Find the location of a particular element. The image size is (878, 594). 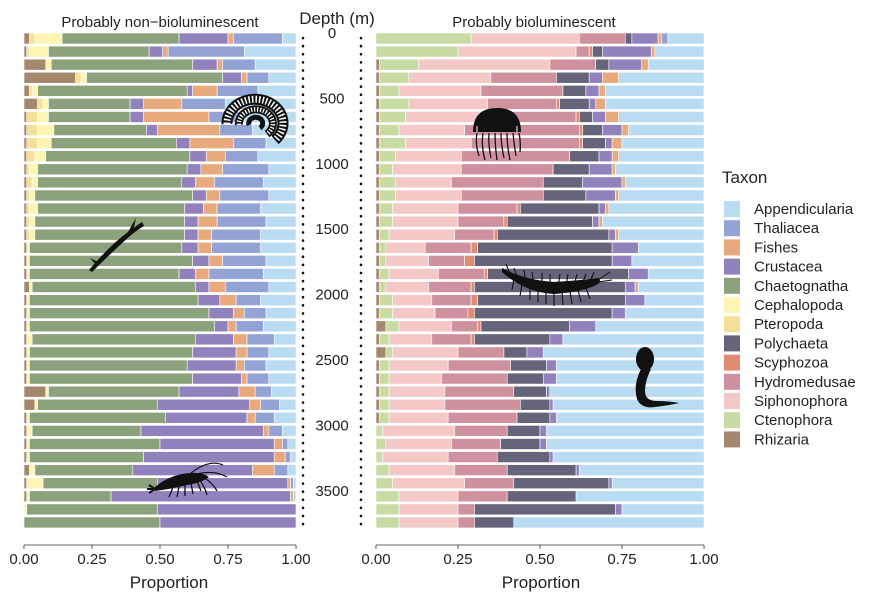

bar-segment-ctenophora-p1-r1 is located at coordinates (417, 51).